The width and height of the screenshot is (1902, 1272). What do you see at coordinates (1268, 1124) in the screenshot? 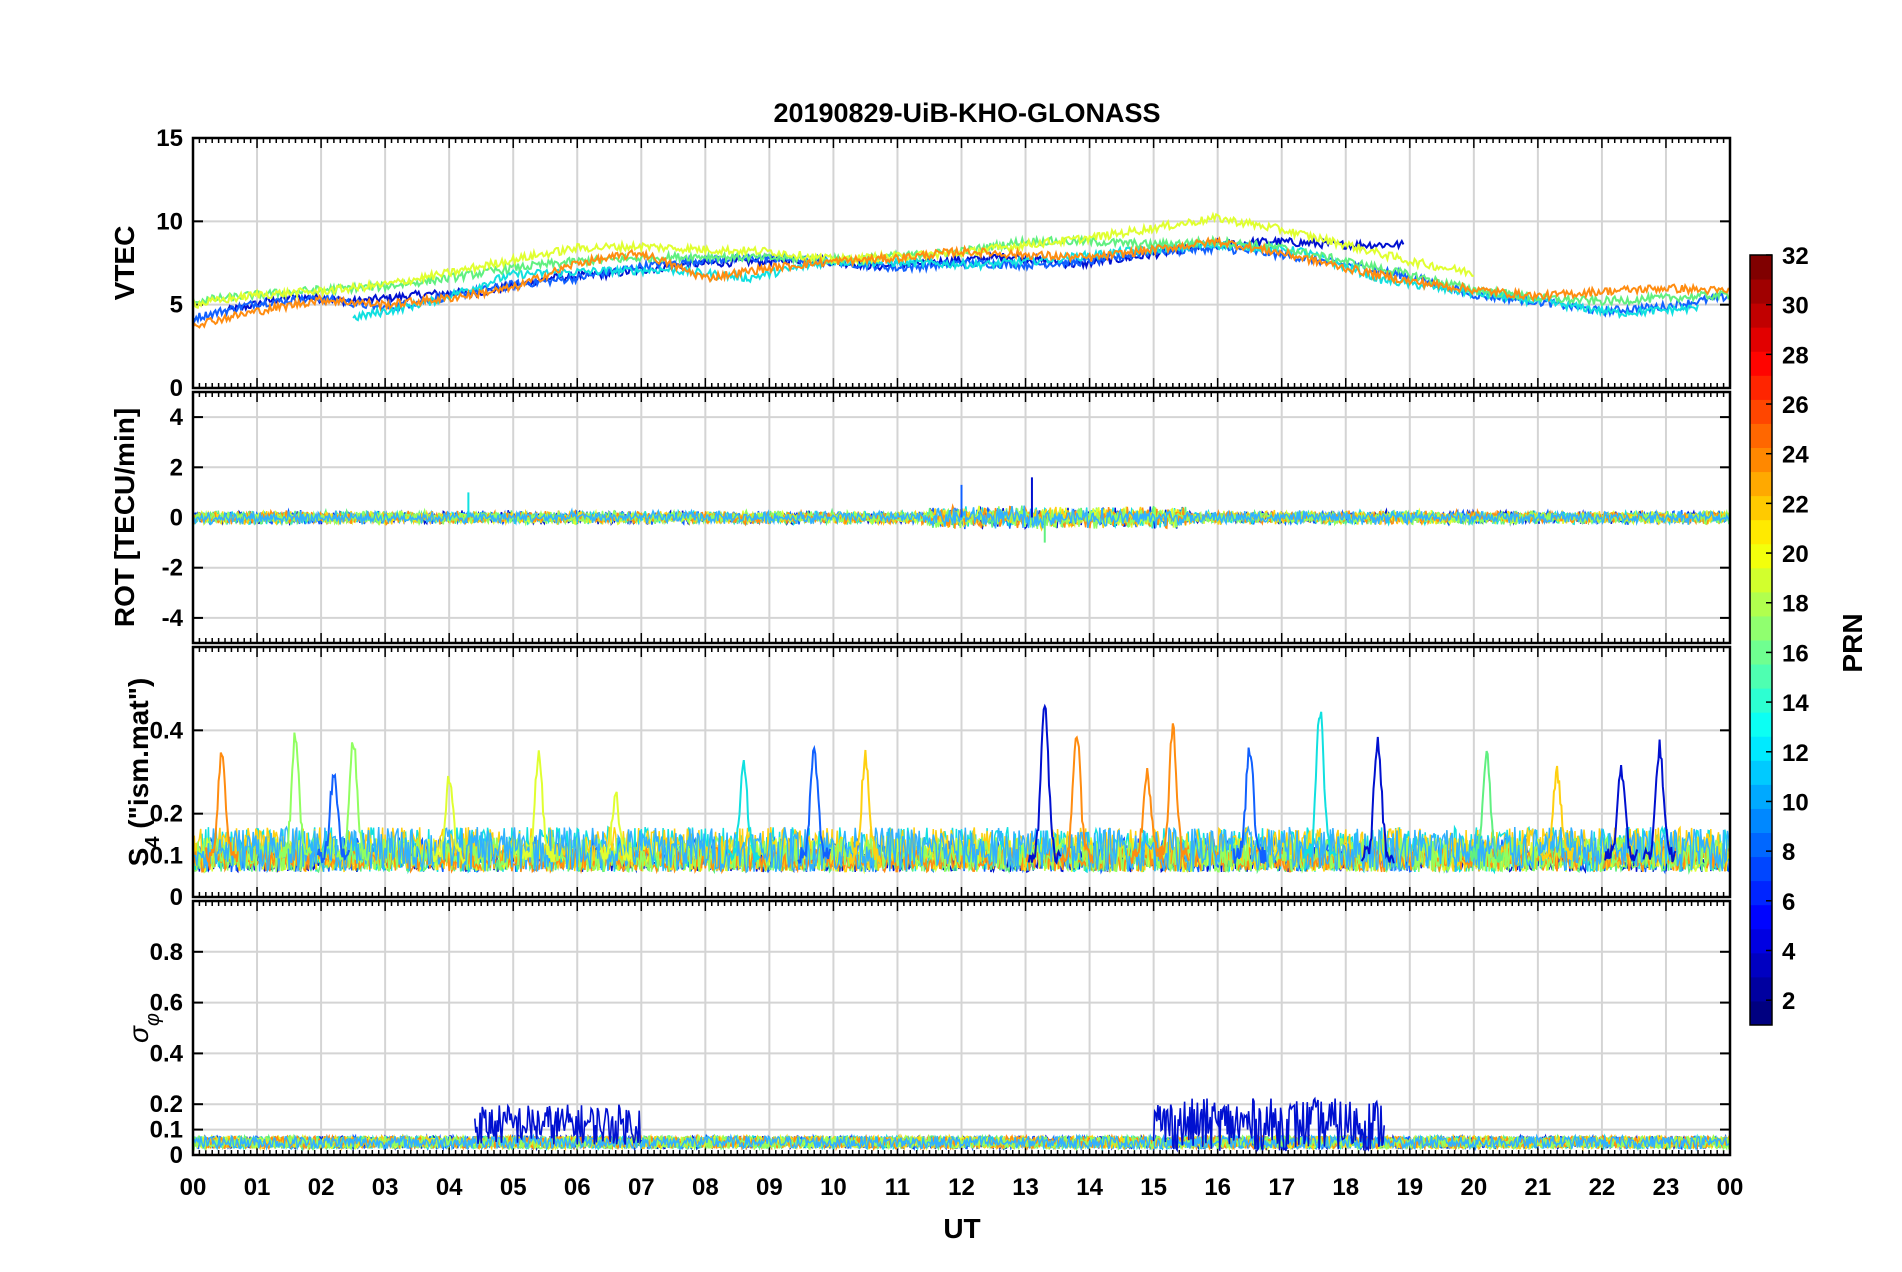
I see `elevated-segment` at bounding box center [1268, 1124].